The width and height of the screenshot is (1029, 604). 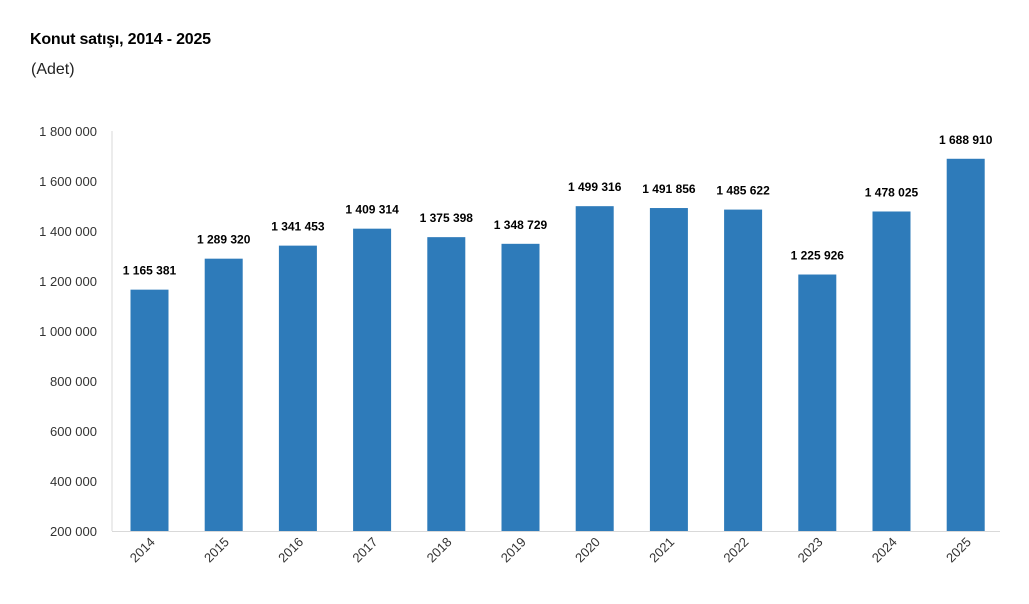 What do you see at coordinates (290, 549) in the screenshot?
I see `x-tick-label-2016: 2016` at bounding box center [290, 549].